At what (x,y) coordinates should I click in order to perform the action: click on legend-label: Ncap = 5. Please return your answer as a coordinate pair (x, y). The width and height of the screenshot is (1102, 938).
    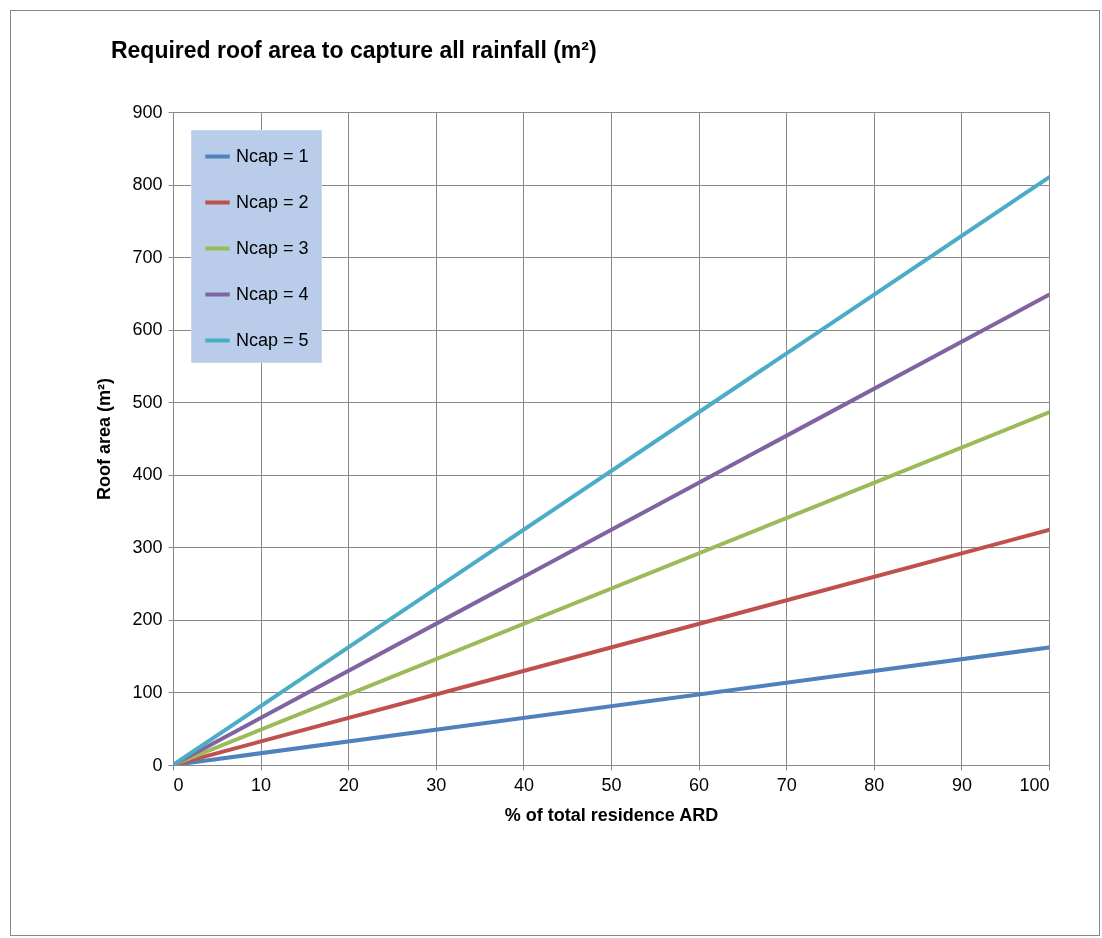
    Looking at the image, I should click on (272, 339).